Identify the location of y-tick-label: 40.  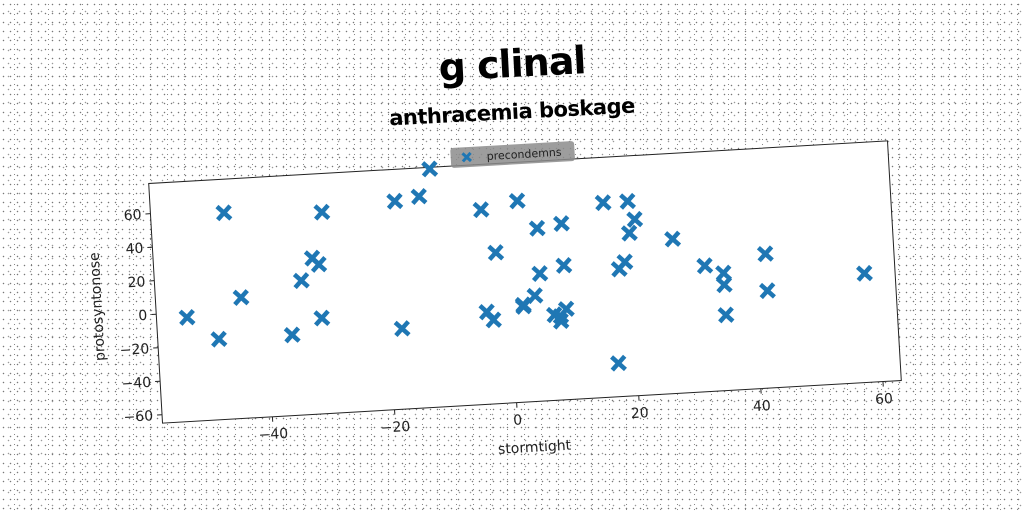
(134, 249).